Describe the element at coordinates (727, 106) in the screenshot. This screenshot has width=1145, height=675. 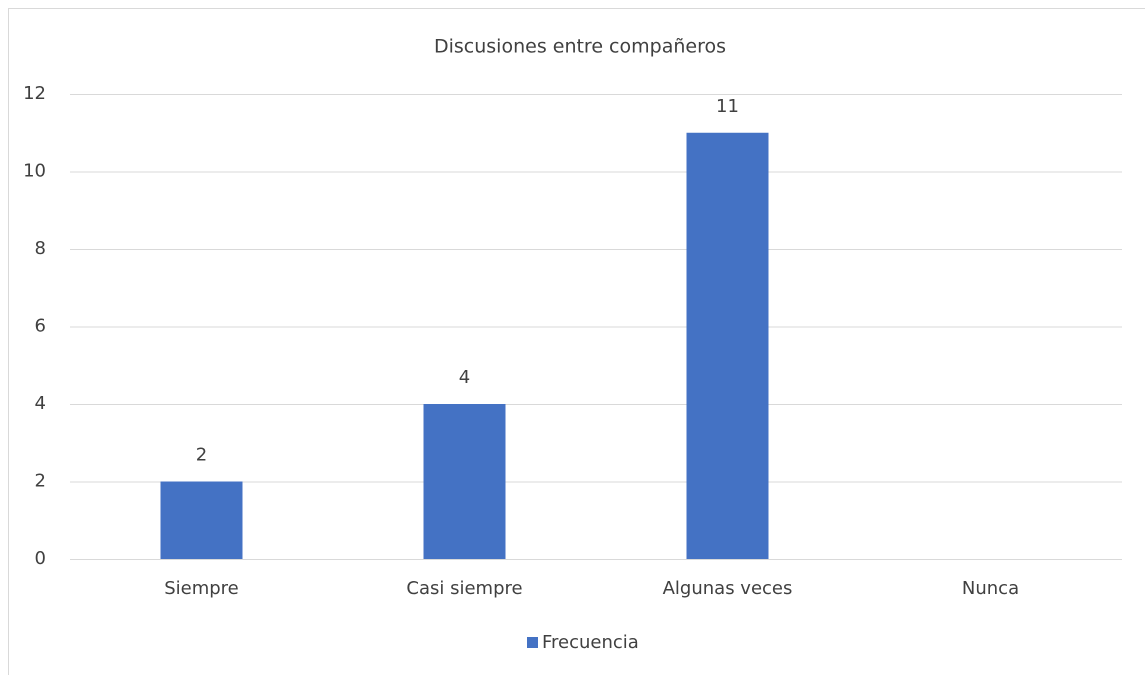
I see `data-label: 11` at that location.